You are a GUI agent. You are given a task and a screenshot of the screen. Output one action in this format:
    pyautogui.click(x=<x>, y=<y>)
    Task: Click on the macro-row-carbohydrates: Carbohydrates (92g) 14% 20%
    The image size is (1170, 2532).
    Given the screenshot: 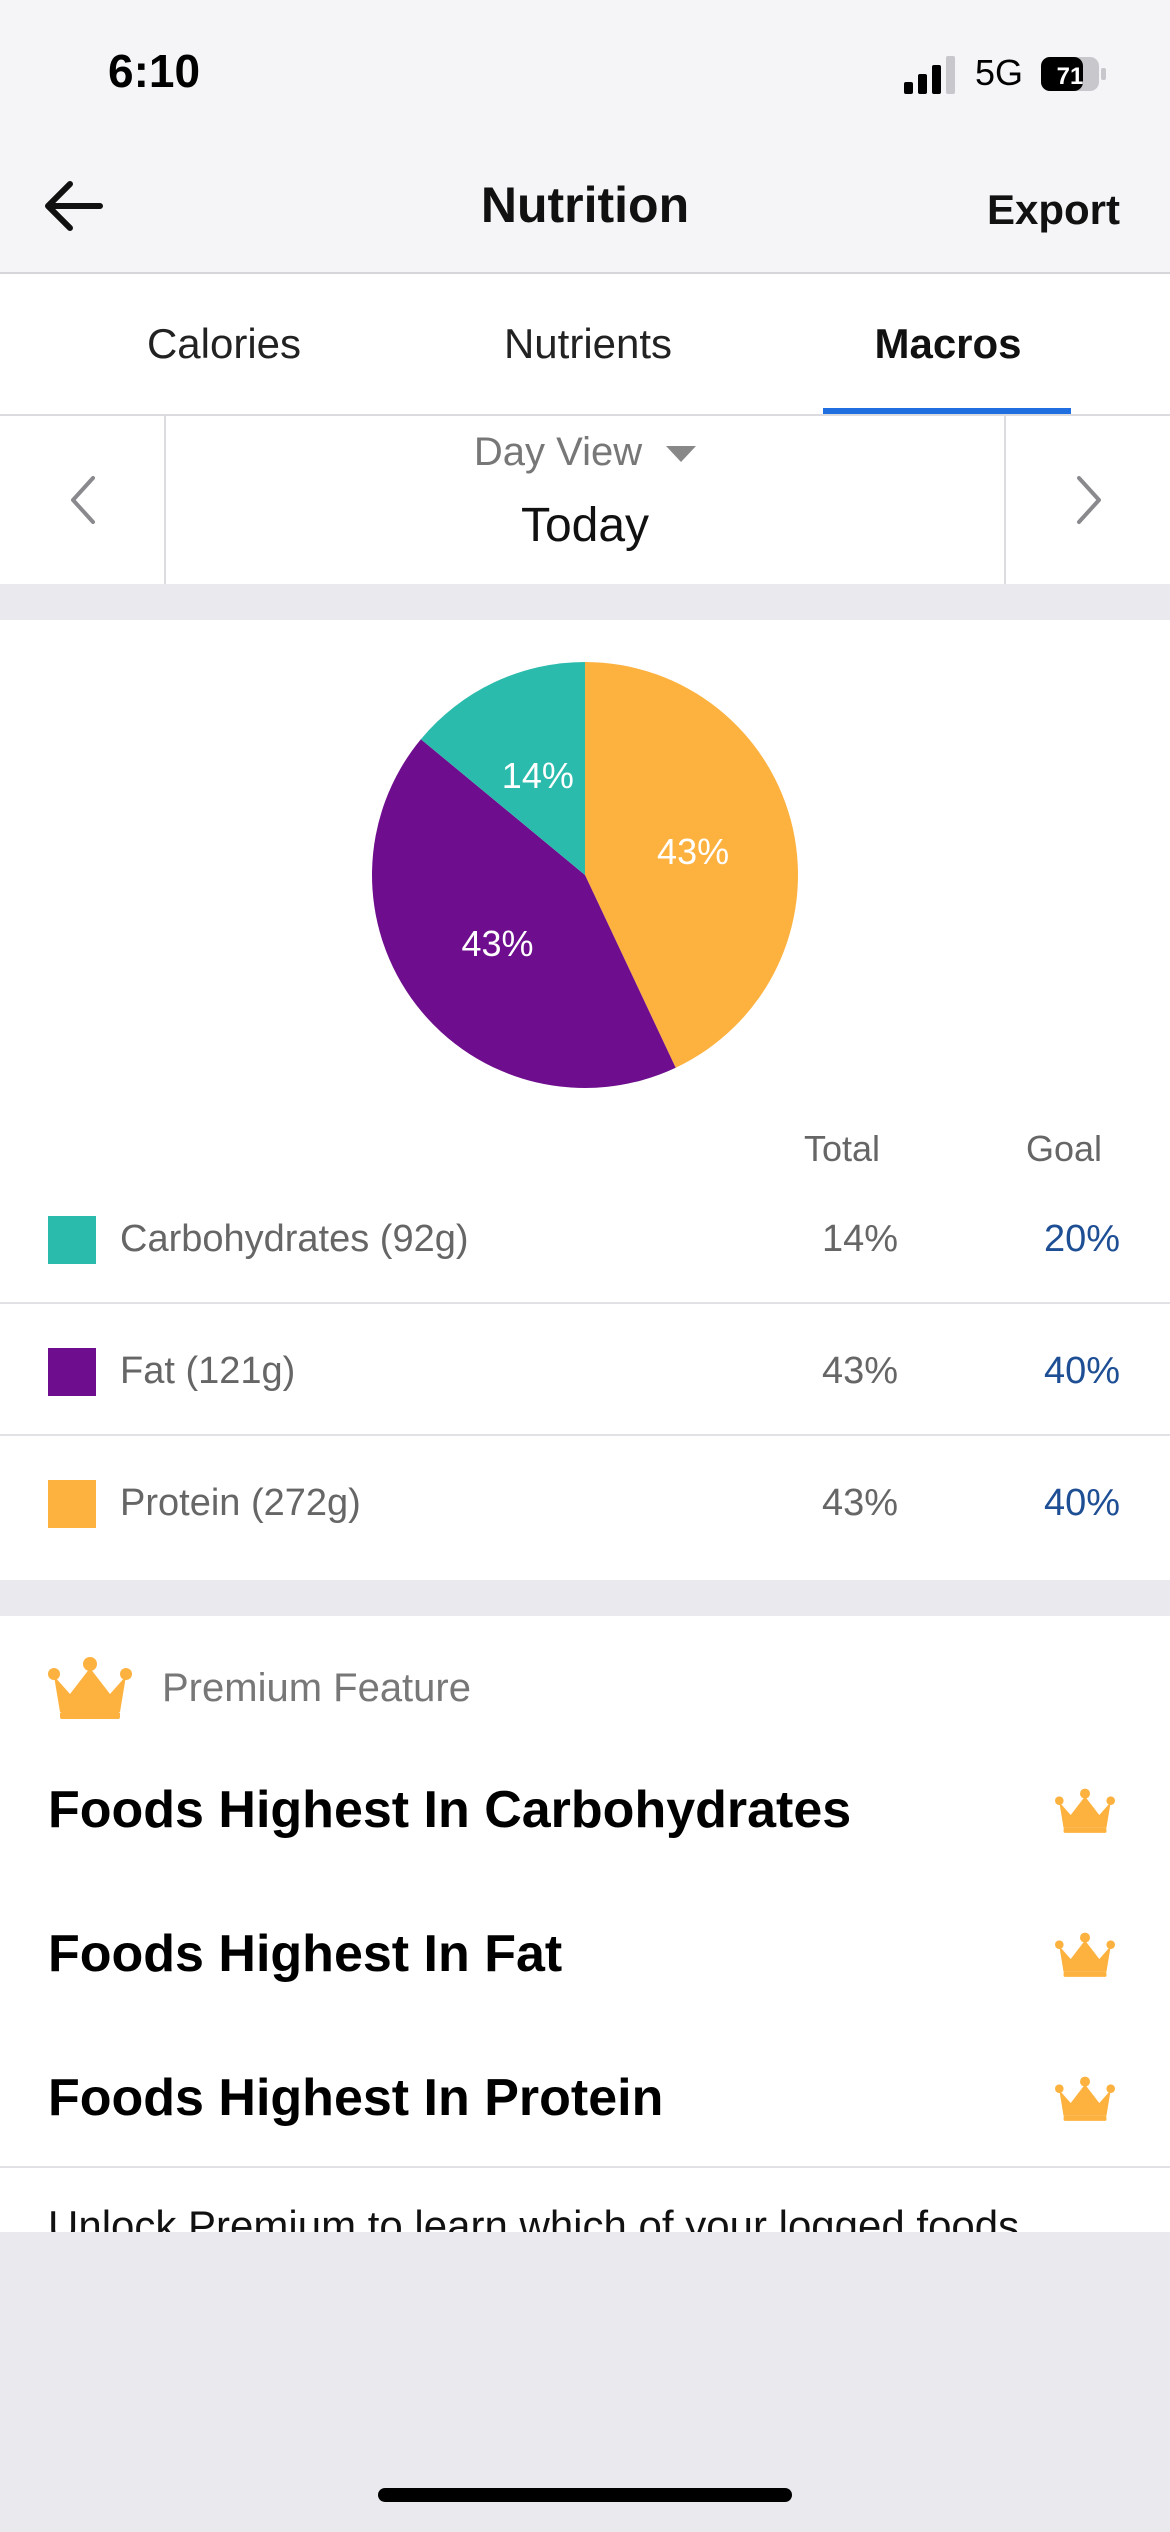 What is the action you would take?
    pyautogui.click(x=585, y=1238)
    